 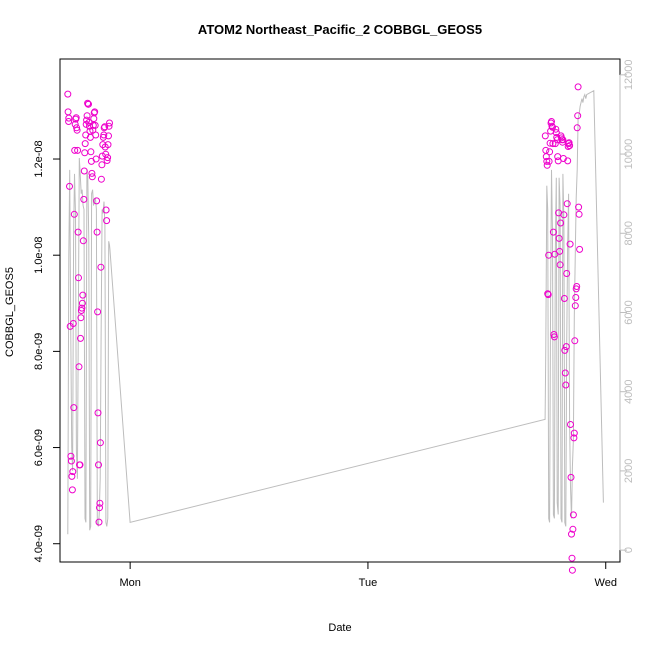 I want to click on x-axis-title: Date, so click(x=339, y=628).